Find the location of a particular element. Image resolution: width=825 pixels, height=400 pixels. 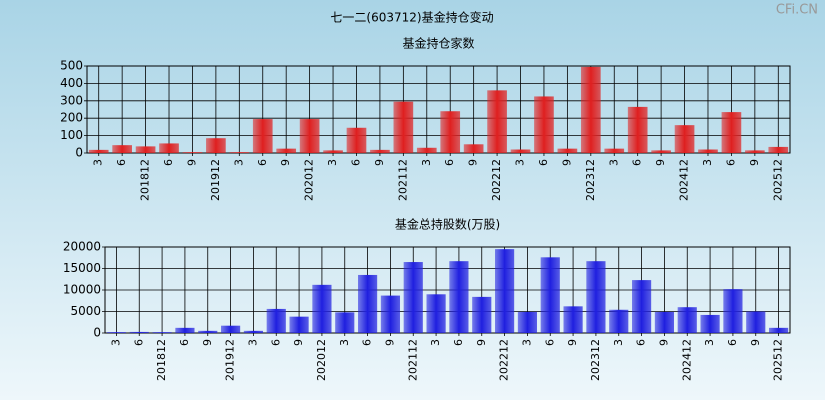

y-tick-label: 5000 is located at coordinates (85, 311).